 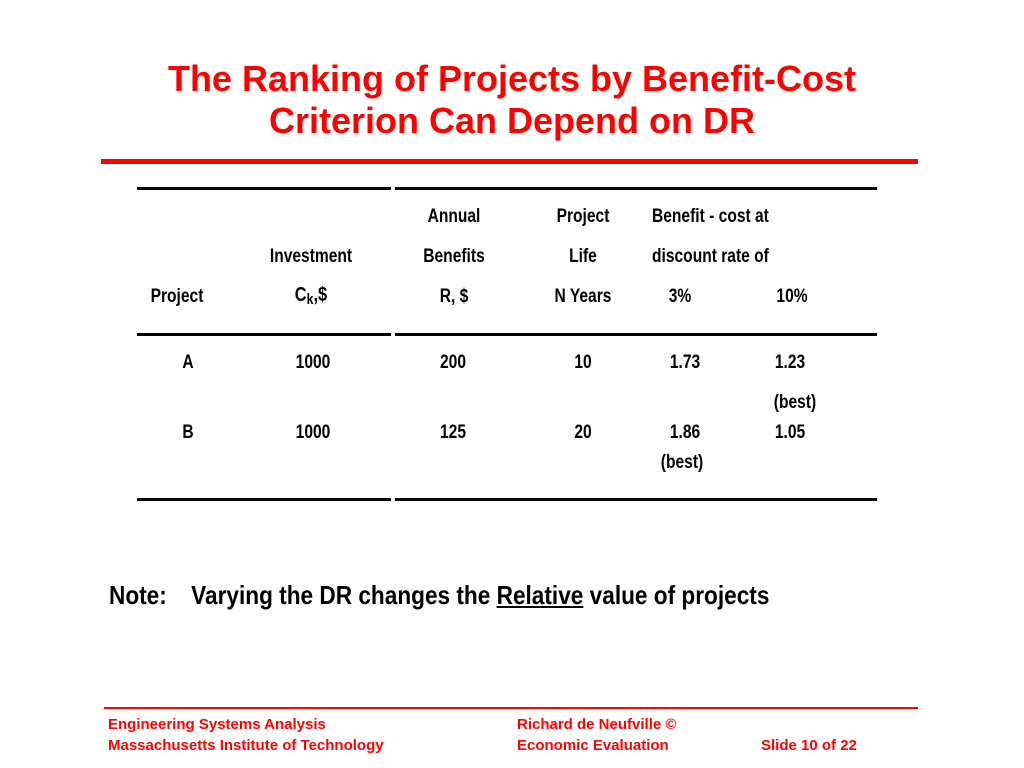 I want to click on header-benefits-3: R, $, so click(x=454, y=296).